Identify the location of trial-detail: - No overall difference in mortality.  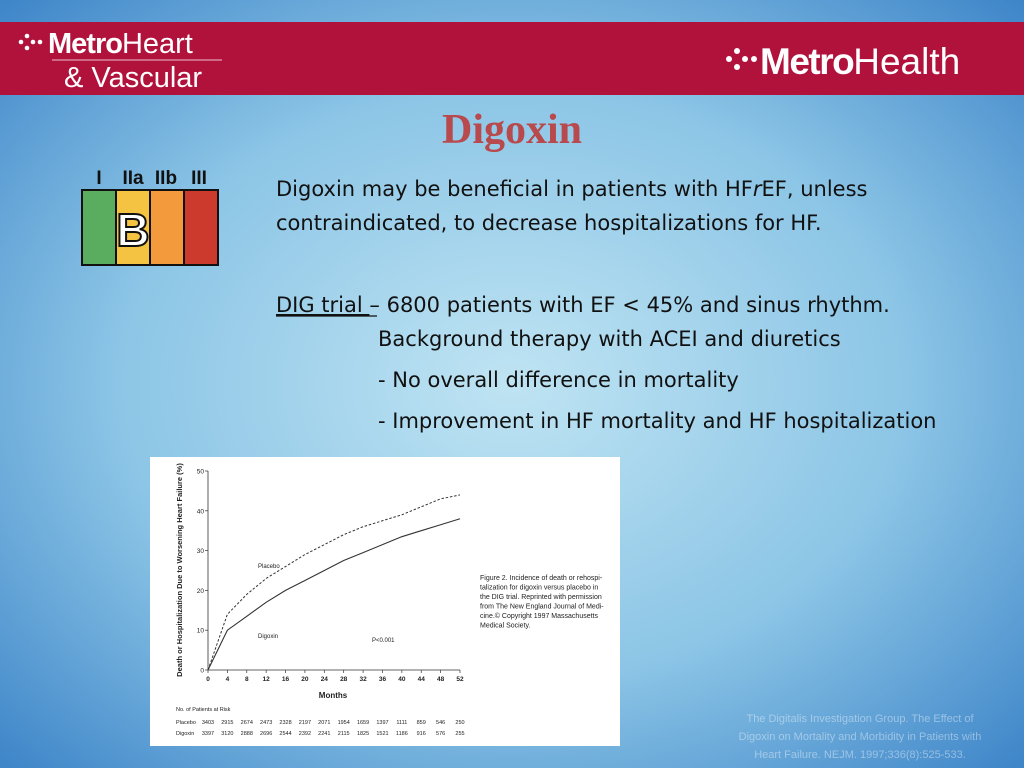
(558, 380).